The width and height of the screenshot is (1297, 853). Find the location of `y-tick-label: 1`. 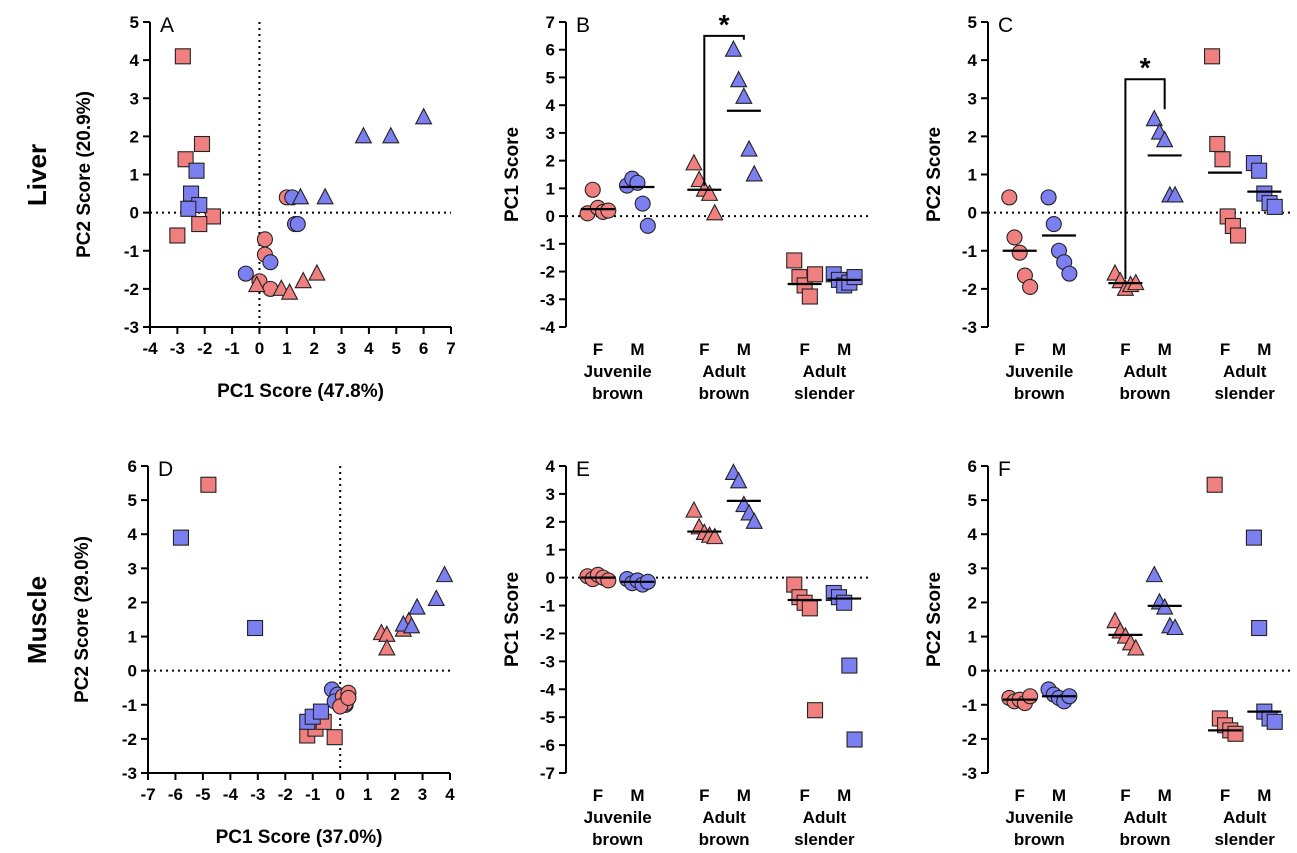

y-tick-label: 1 is located at coordinates (550, 550).